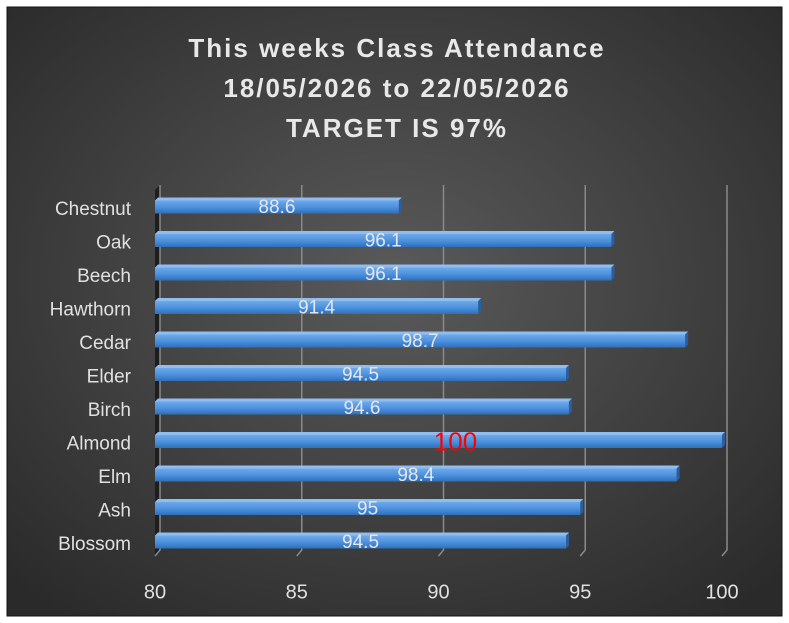 Image resolution: width=789 pixels, height=623 pixels. I want to click on data-label: 98.7, so click(420, 341).